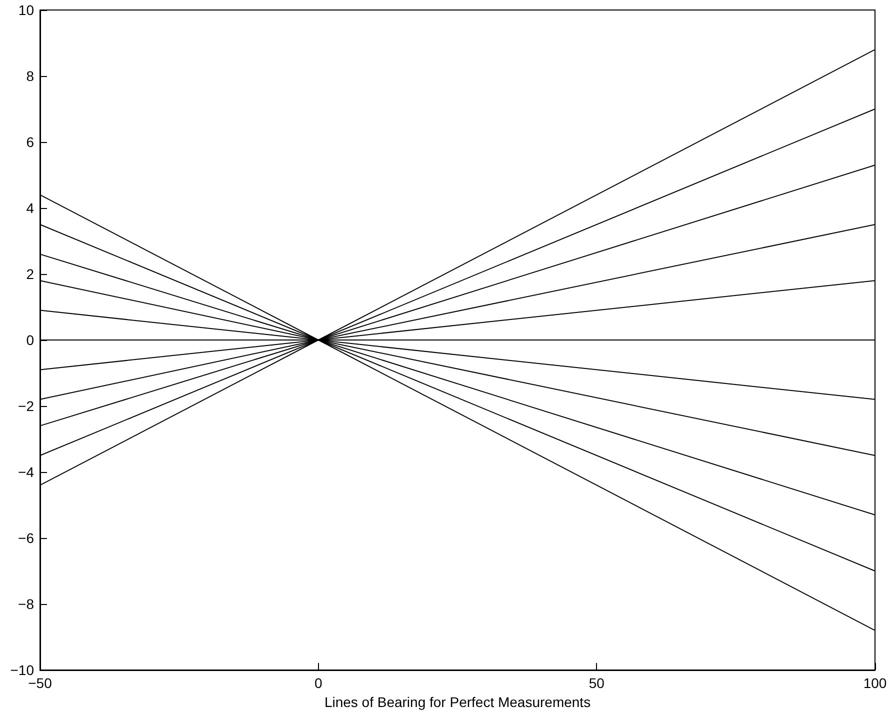  What do you see at coordinates (26, 406) in the screenshot?
I see `y-tick-label: −2` at bounding box center [26, 406].